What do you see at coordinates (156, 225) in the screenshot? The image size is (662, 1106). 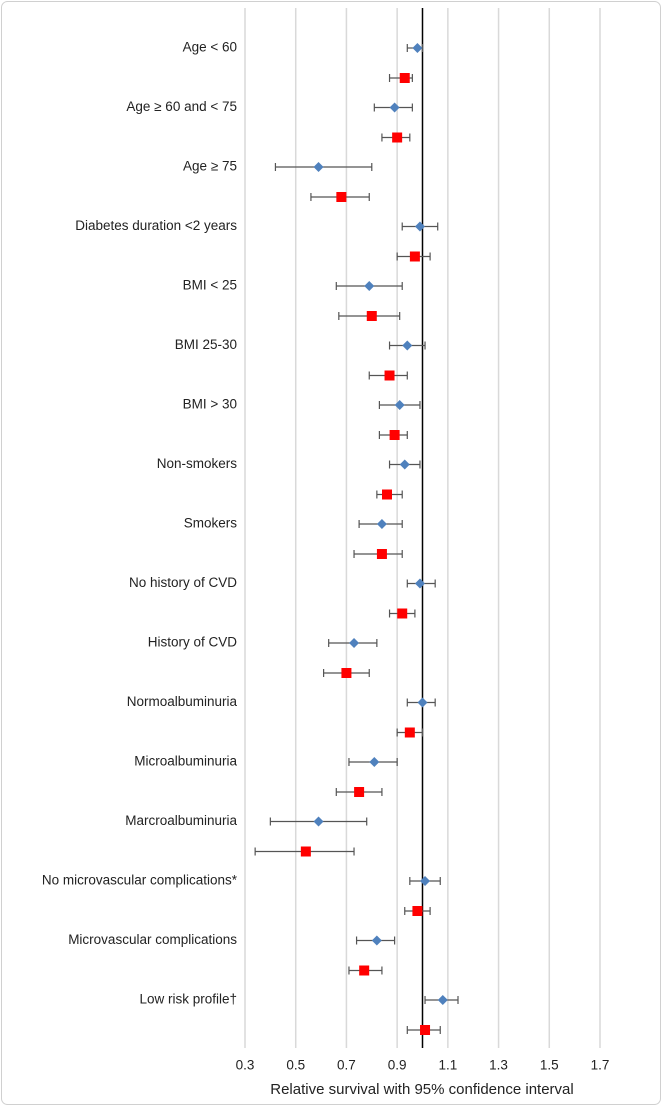 I see `category-label: Diabetes duration <2 years` at bounding box center [156, 225].